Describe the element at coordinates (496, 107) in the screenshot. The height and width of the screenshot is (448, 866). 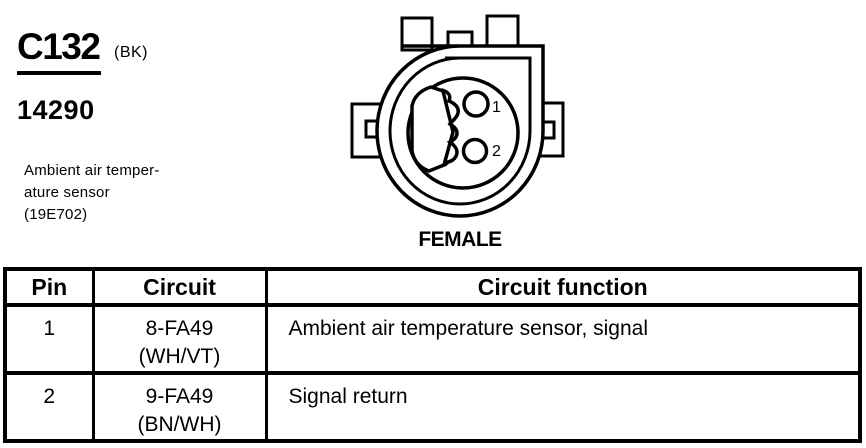
I see `pin-1-label: 1` at that location.